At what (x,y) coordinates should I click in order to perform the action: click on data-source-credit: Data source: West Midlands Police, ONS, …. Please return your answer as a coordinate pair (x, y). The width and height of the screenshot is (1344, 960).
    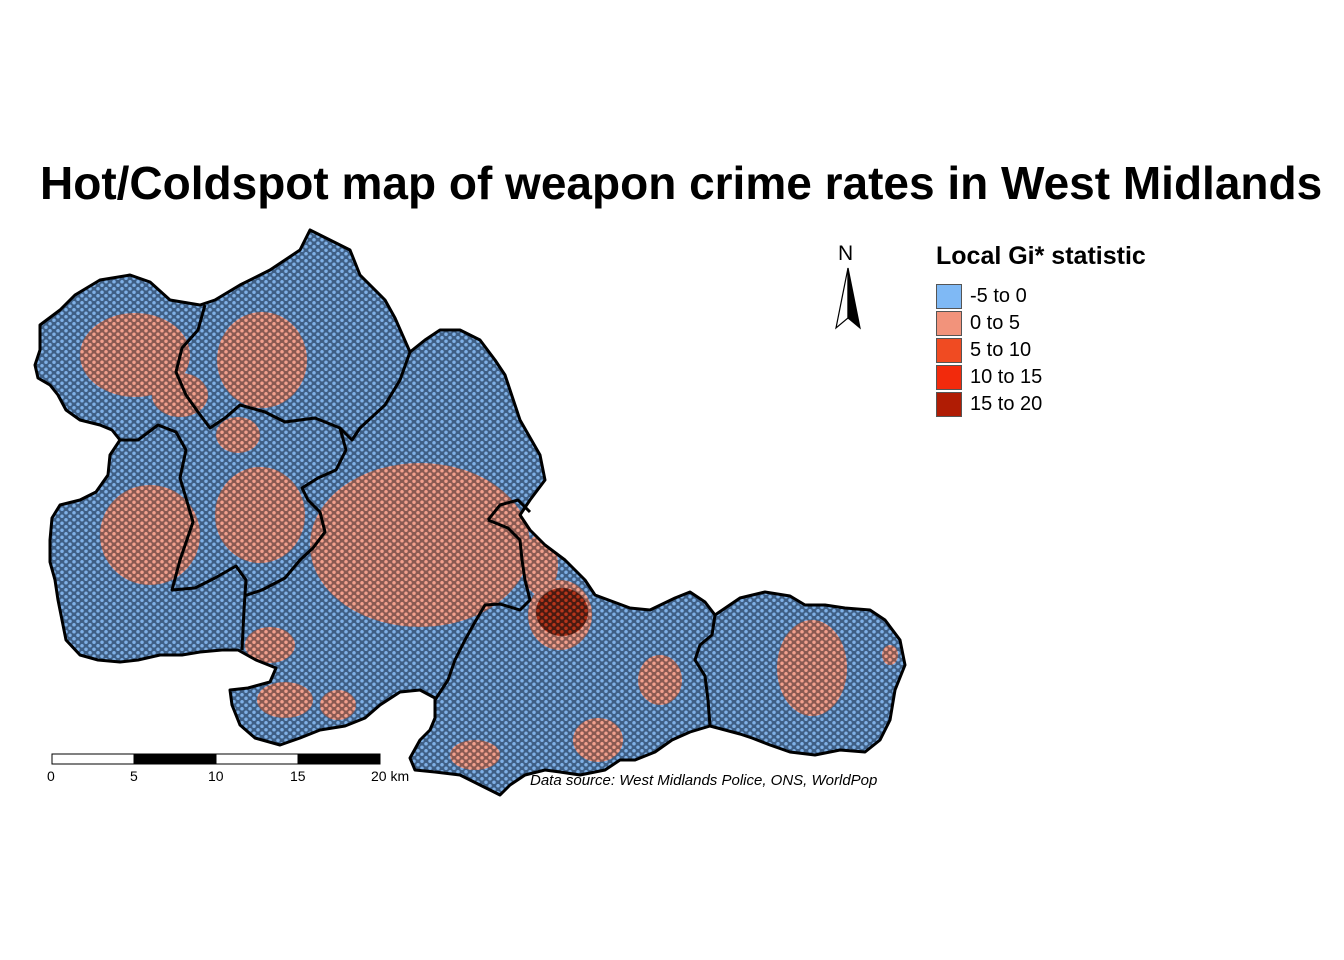
    Looking at the image, I should click on (704, 780).